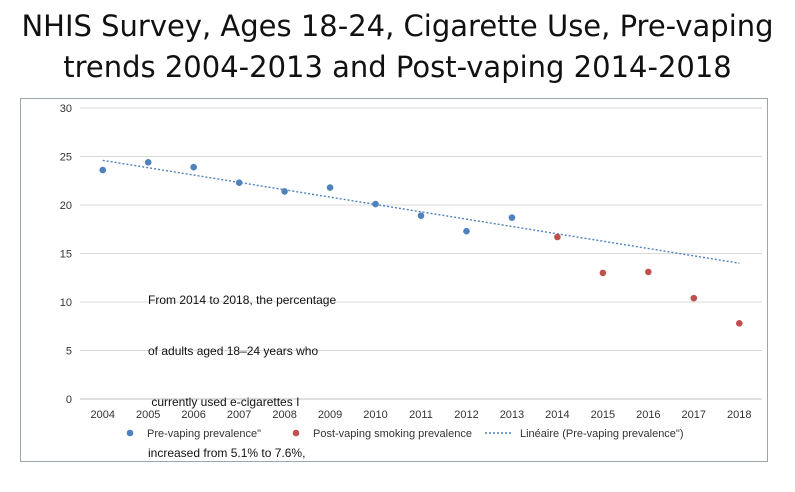  I want to click on x-tick-label: 2008, so click(284, 415).